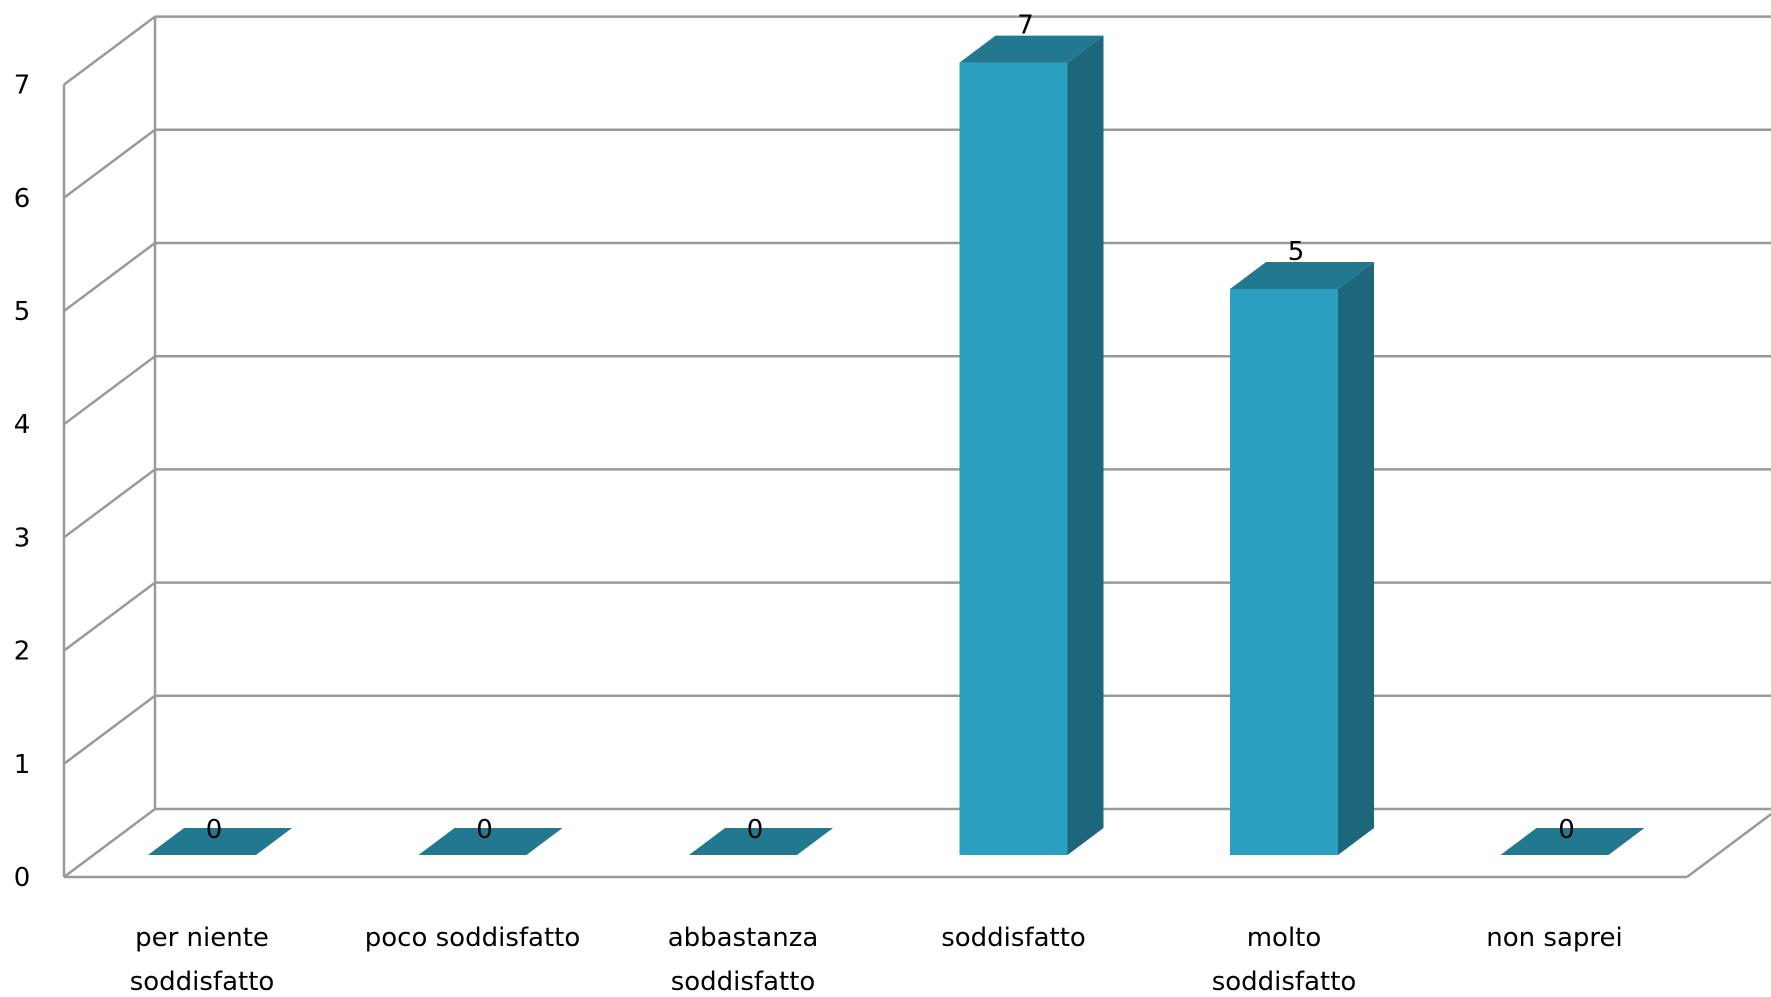  I want to click on y-tick-label: 4, so click(22, 425).